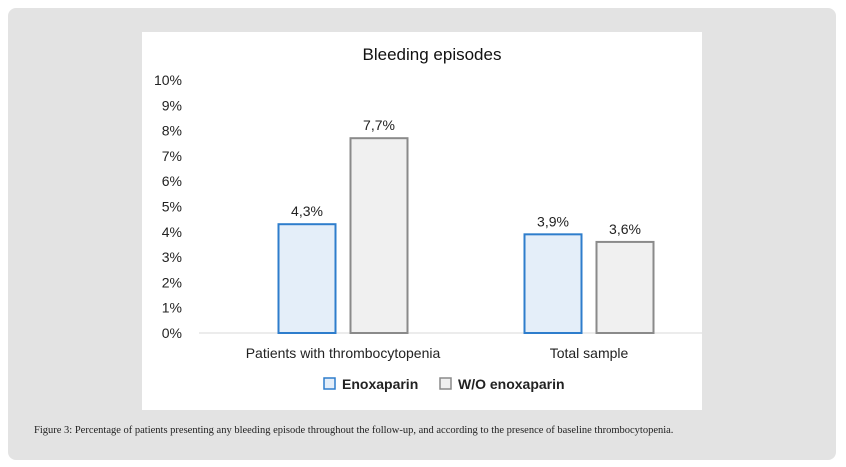  Describe the element at coordinates (172, 282) in the screenshot. I see `y-tick-label: 2%` at that location.